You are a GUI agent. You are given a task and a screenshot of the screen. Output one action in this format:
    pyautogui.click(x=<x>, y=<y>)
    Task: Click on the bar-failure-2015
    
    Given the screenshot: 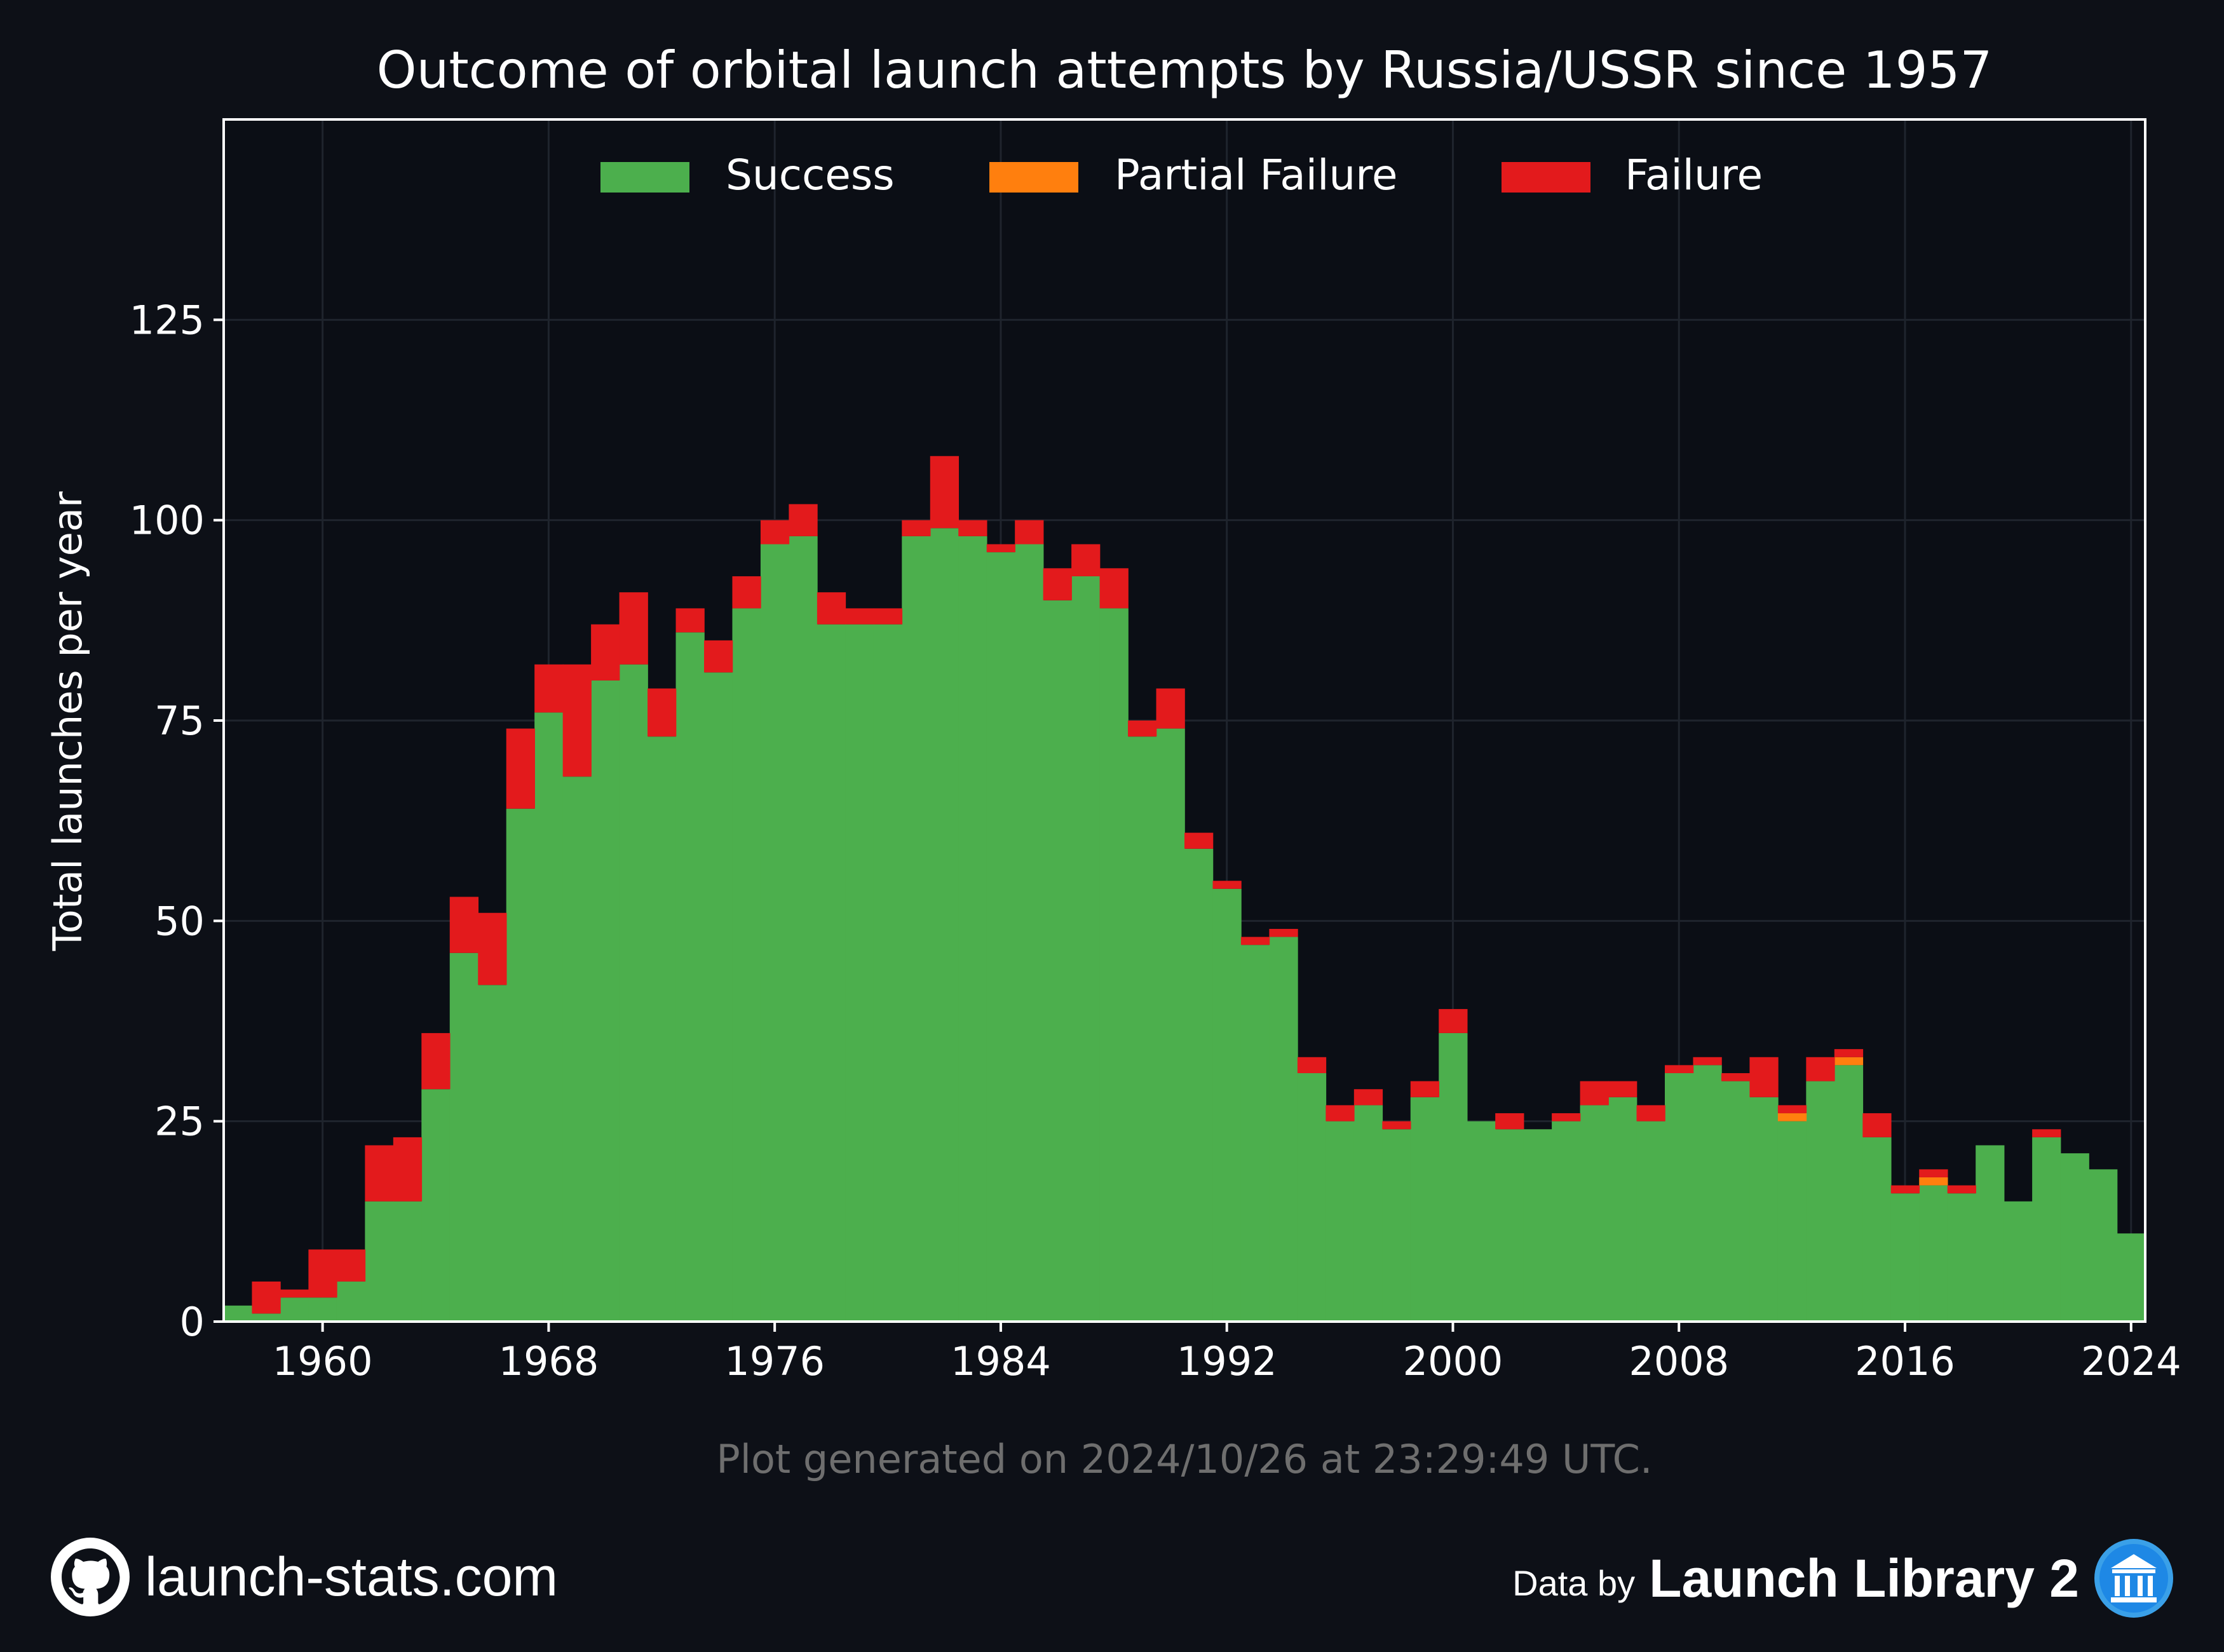 What is the action you would take?
    pyautogui.click(x=1877, y=1125)
    